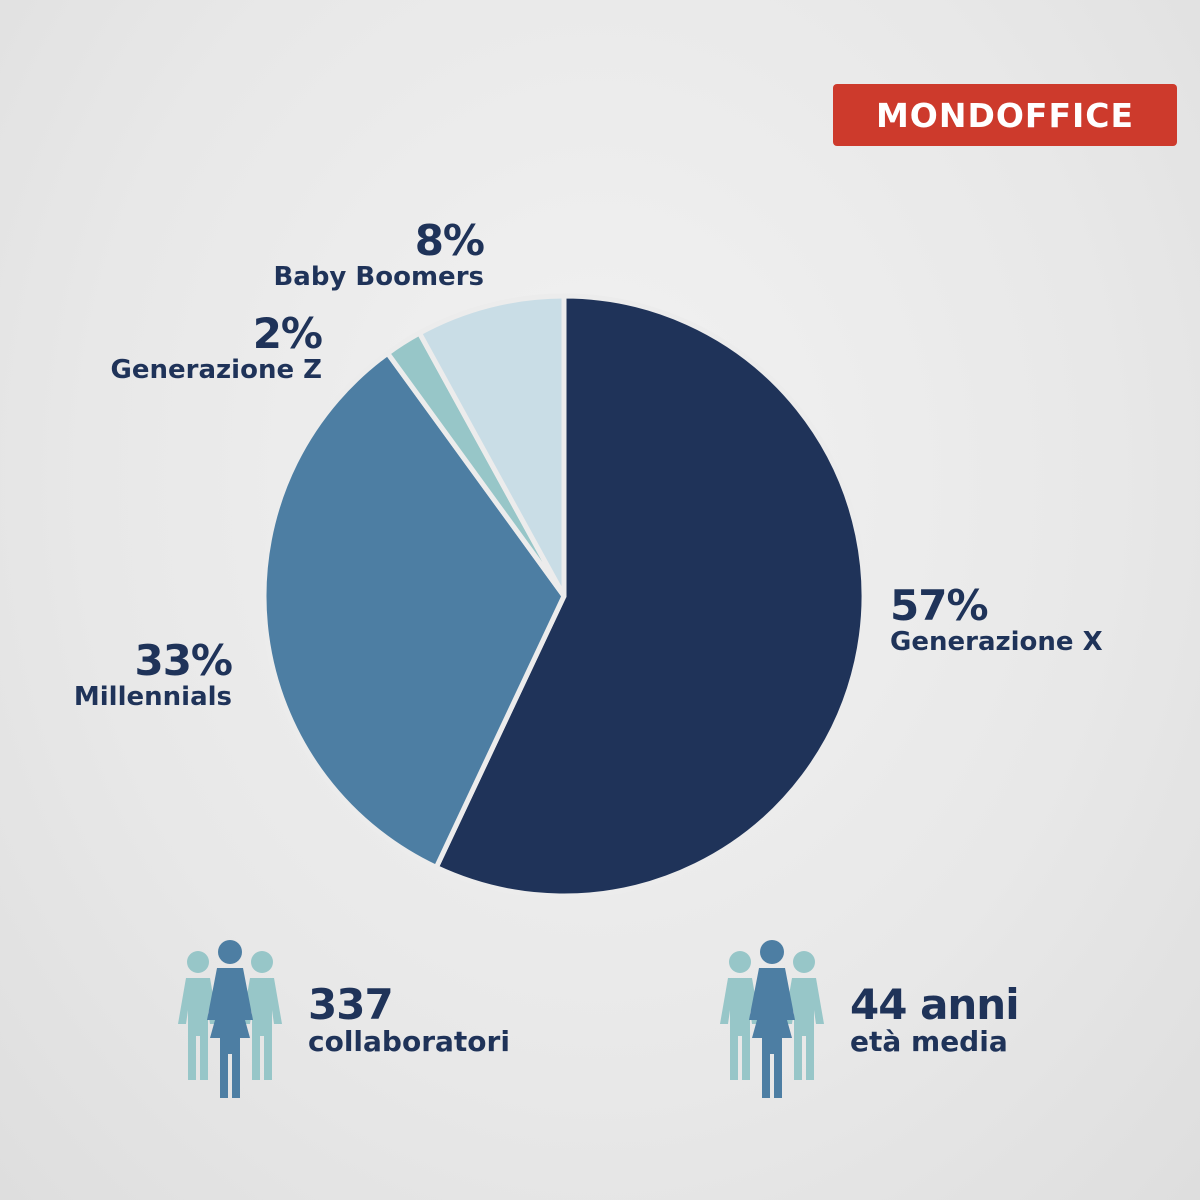 The image size is (1200, 1200). Describe the element at coordinates (379, 254) in the screenshot. I see `label-baby-boomers: 8% Baby Boomers` at that location.